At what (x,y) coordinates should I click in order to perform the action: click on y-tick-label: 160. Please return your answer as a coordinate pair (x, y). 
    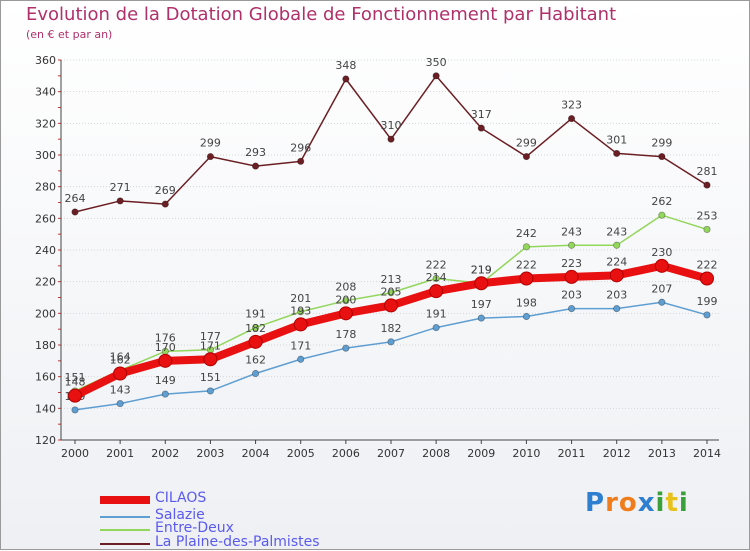
    Looking at the image, I should click on (45, 377).